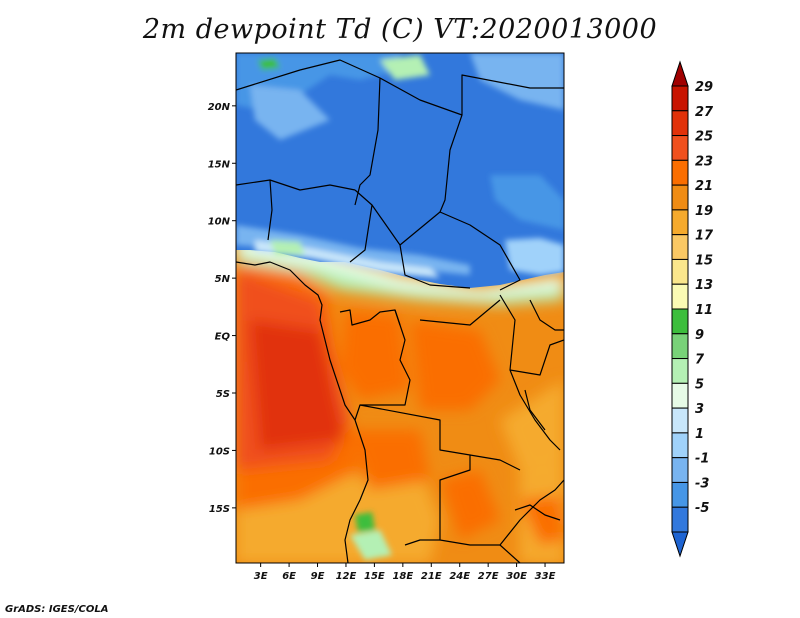  Describe the element at coordinates (400, 29) in the screenshot. I see `chart-title: 2m dewpoint Td (C) VT:2020013000` at that location.